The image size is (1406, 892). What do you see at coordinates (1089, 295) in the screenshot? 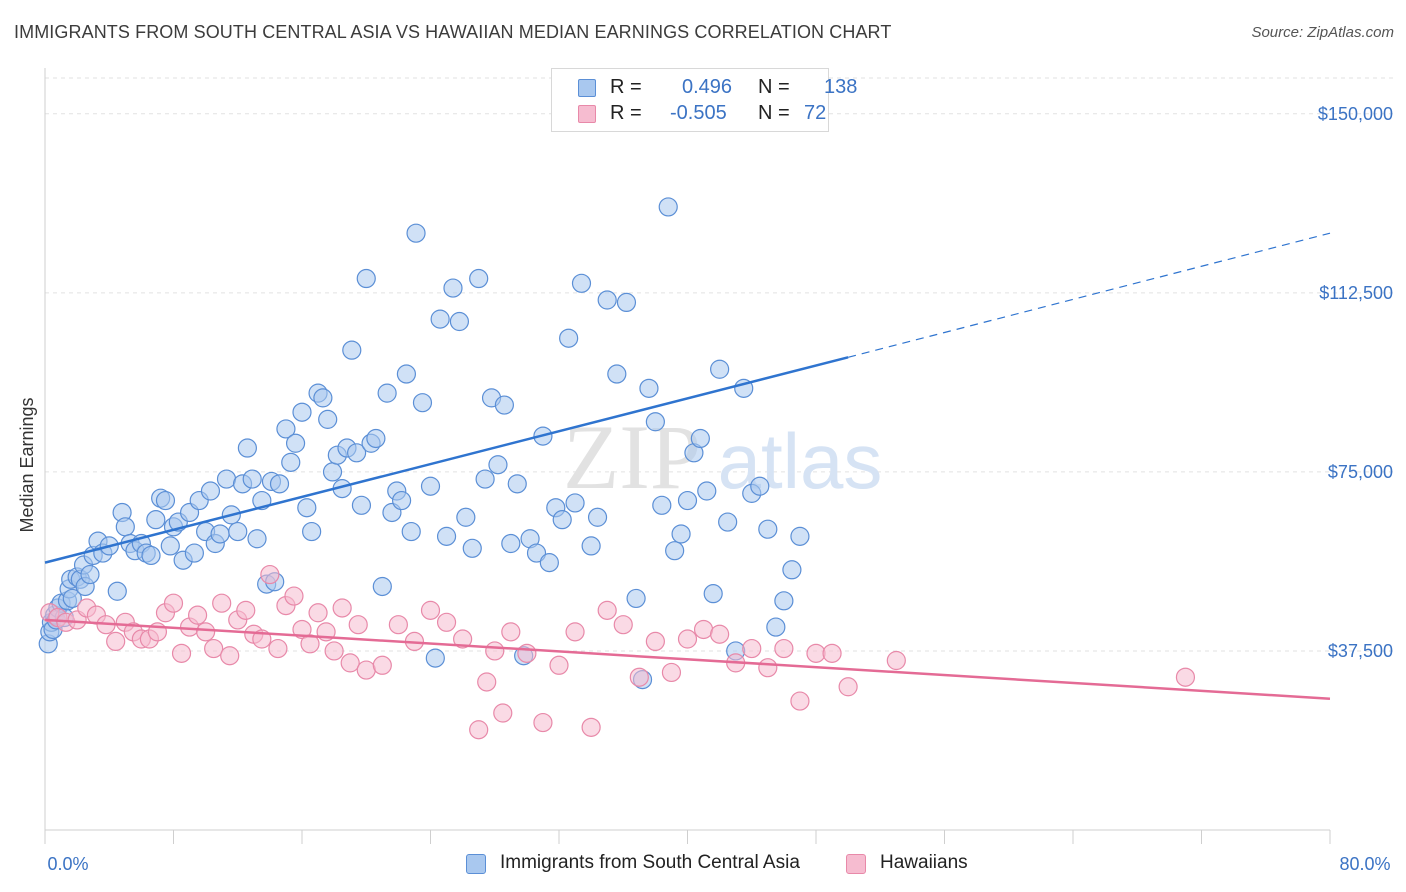
I see `trend-line-immigrants-extension` at bounding box center [1089, 295].